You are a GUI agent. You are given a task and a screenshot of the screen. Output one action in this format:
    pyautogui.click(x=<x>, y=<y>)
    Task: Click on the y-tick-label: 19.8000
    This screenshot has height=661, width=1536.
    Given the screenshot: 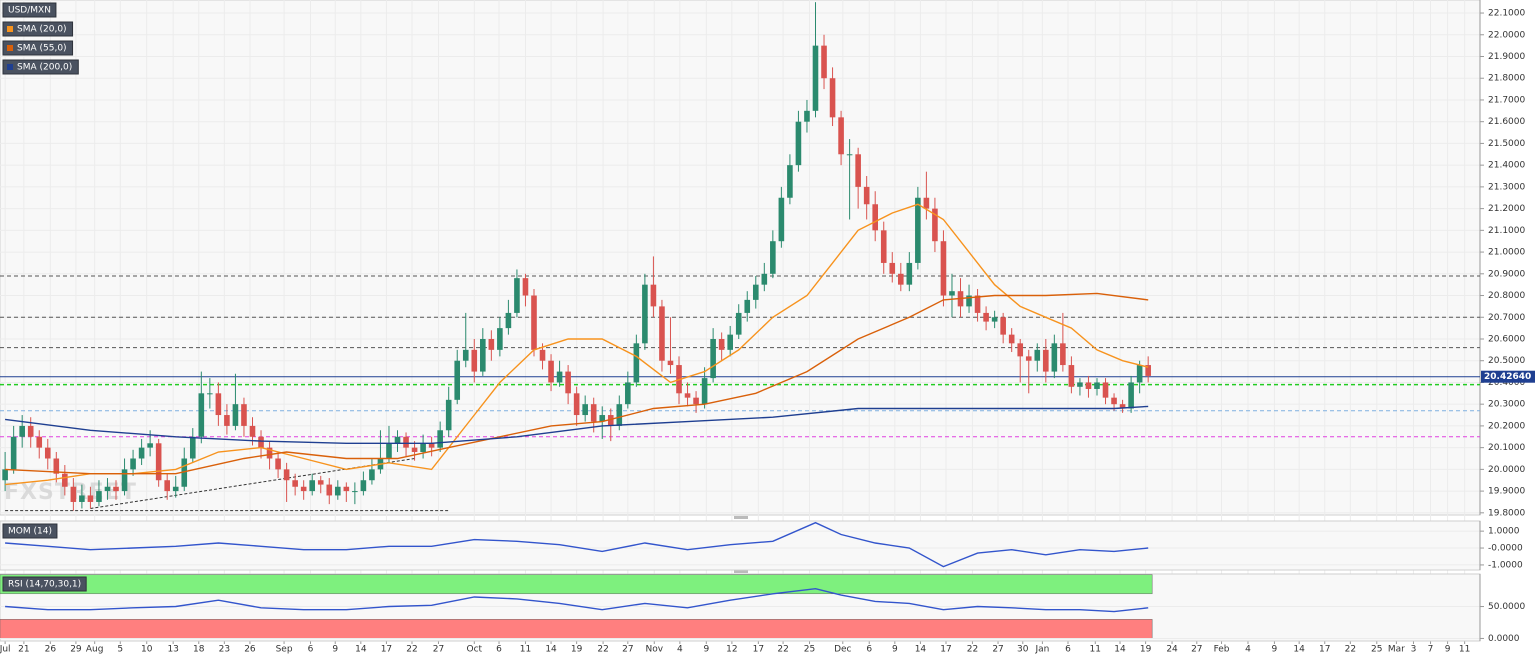 What is the action you would take?
    pyautogui.click(x=1506, y=513)
    